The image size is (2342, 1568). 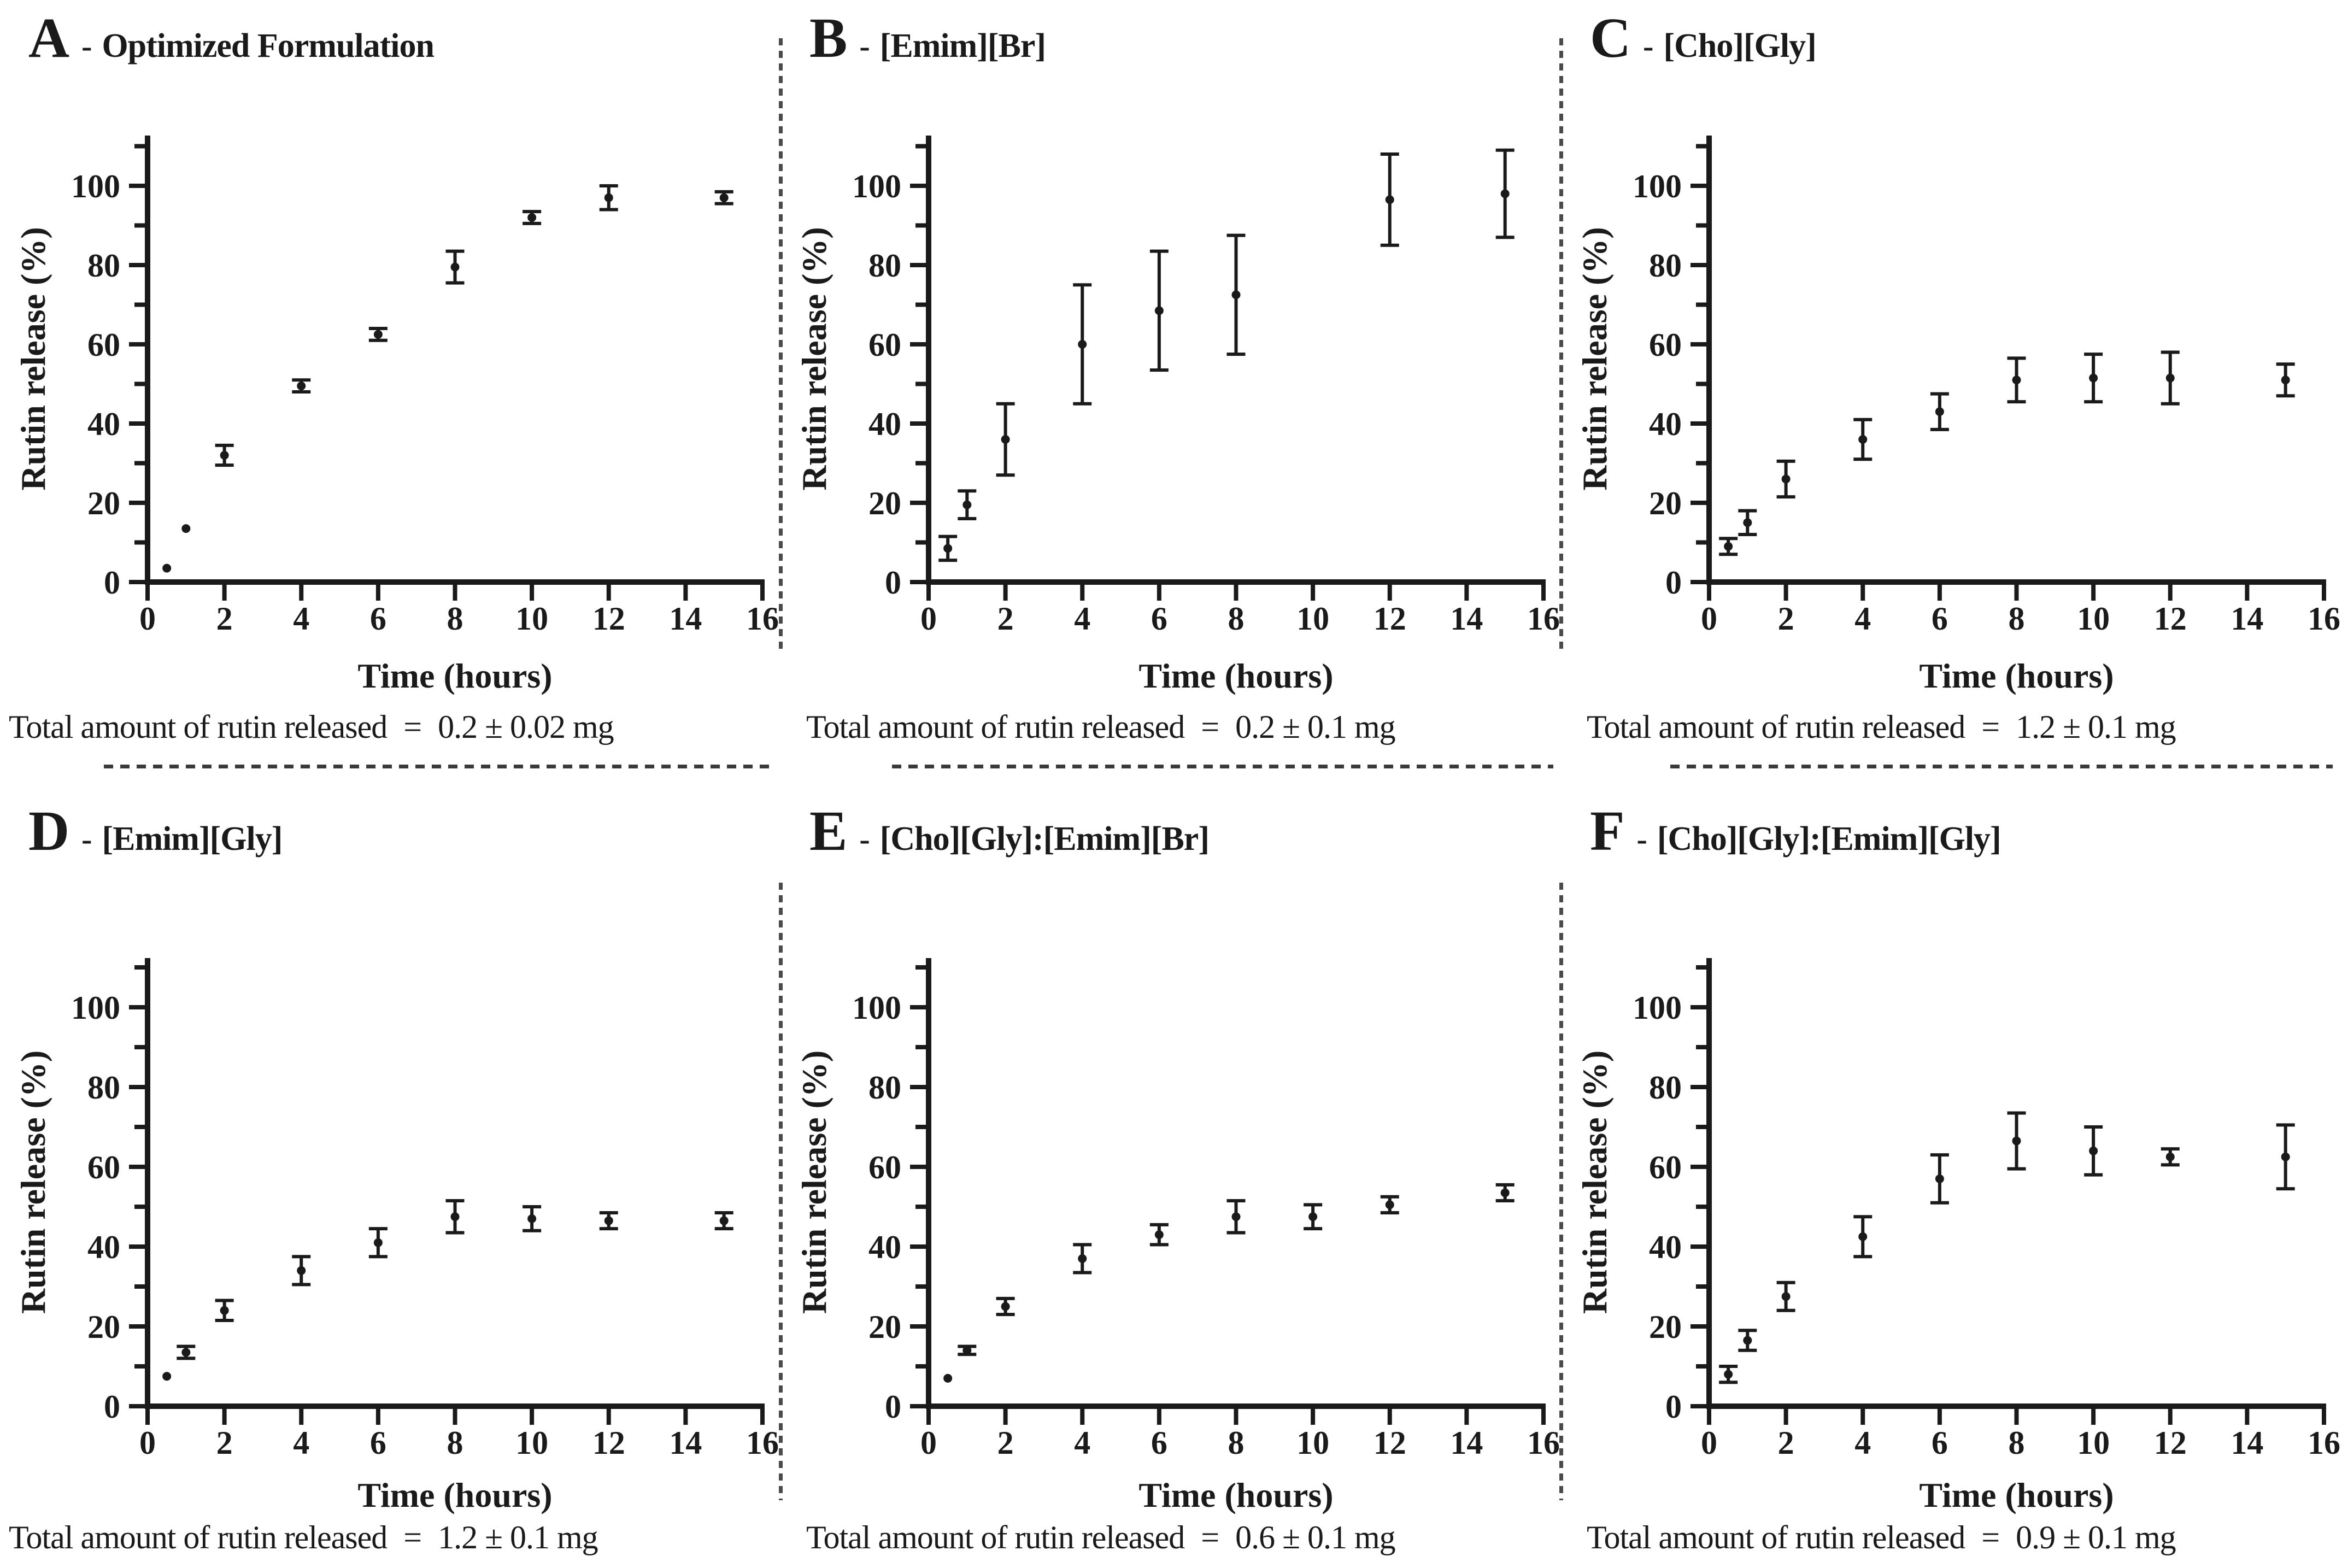 What do you see at coordinates (1665, 1088) in the screenshot?
I see `svg-text: 80` at bounding box center [1665, 1088].